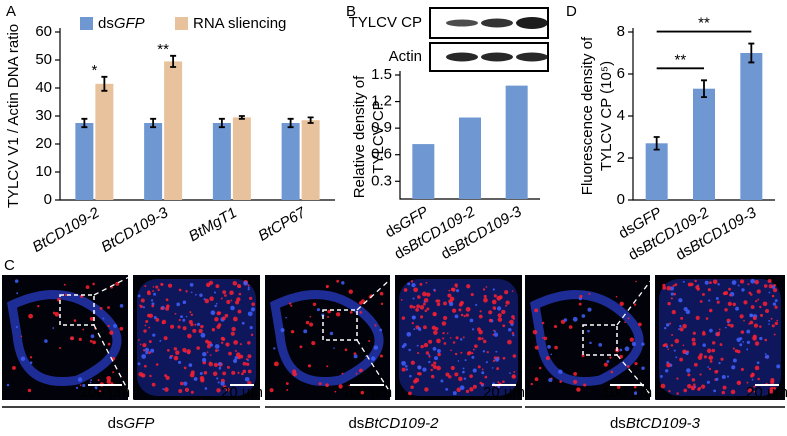 The width and height of the screenshot is (787, 436). What do you see at coordinates (636, 377) in the screenshot?
I see `zoom-connector` at bounding box center [636, 377].